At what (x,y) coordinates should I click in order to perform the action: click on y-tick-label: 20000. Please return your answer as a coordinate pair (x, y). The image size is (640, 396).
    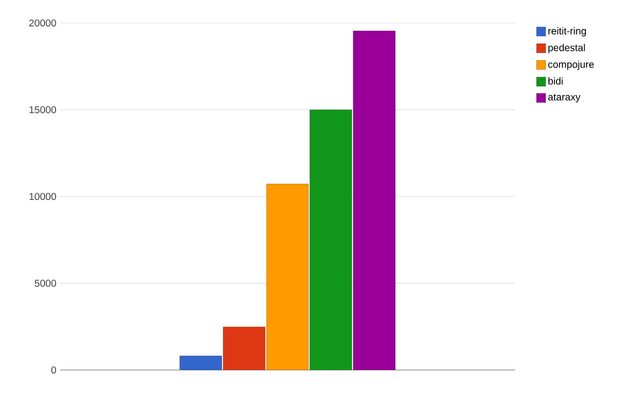
    Looking at the image, I should click on (42, 23).